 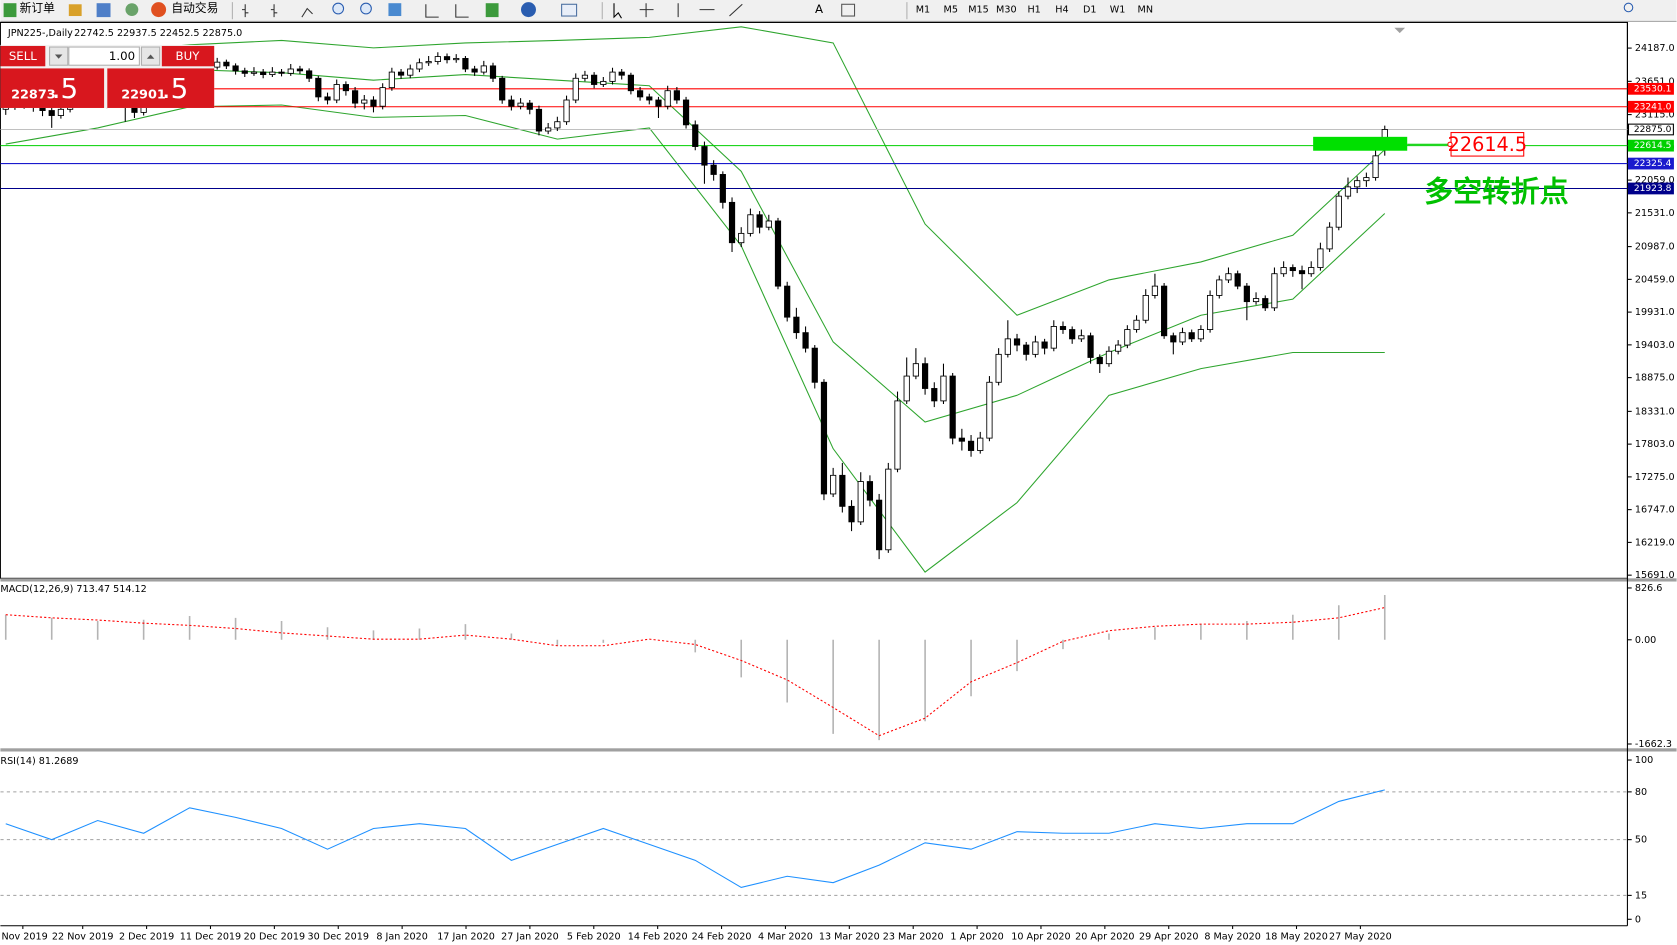 What do you see at coordinates (338, 8) in the screenshot?
I see `zoom-in-icon` at bounding box center [338, 8].